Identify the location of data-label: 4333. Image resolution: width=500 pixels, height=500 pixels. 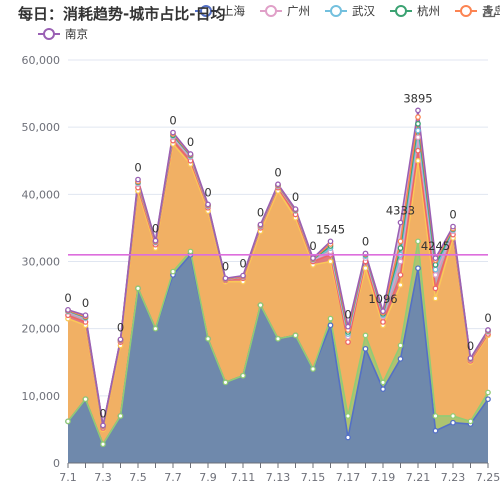
(400, 211).